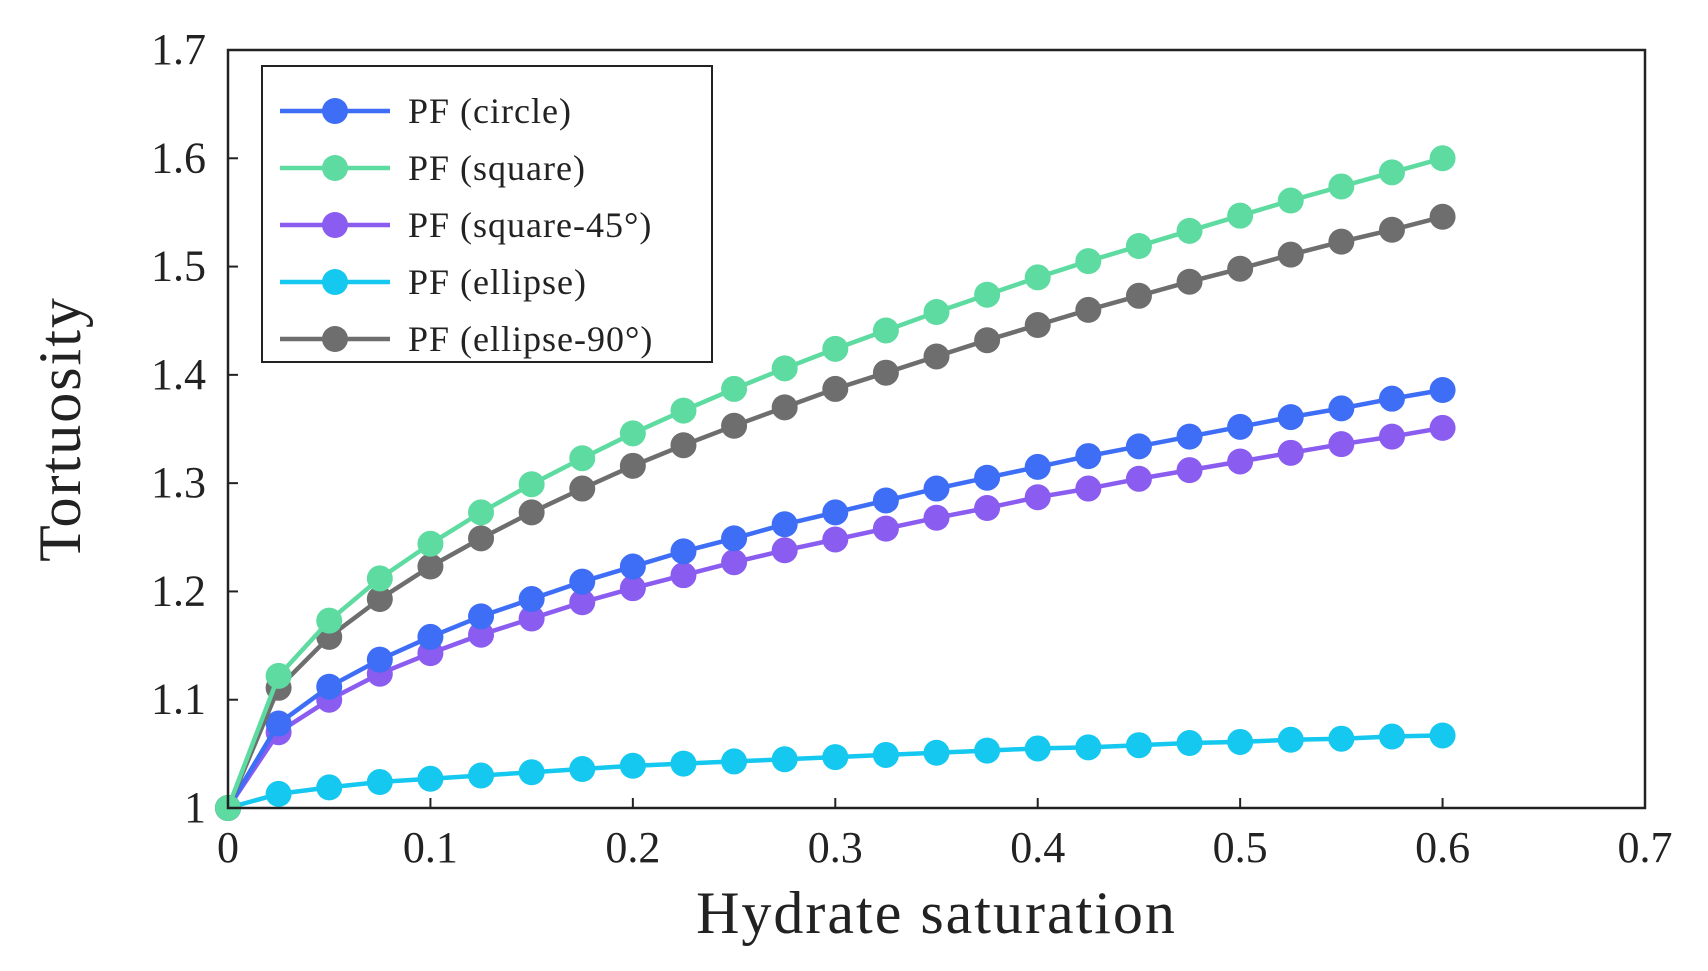 The height and width of the screenshot is (971, 1708). I want to click on y-tick-label: 1.6, so click(178, 157).